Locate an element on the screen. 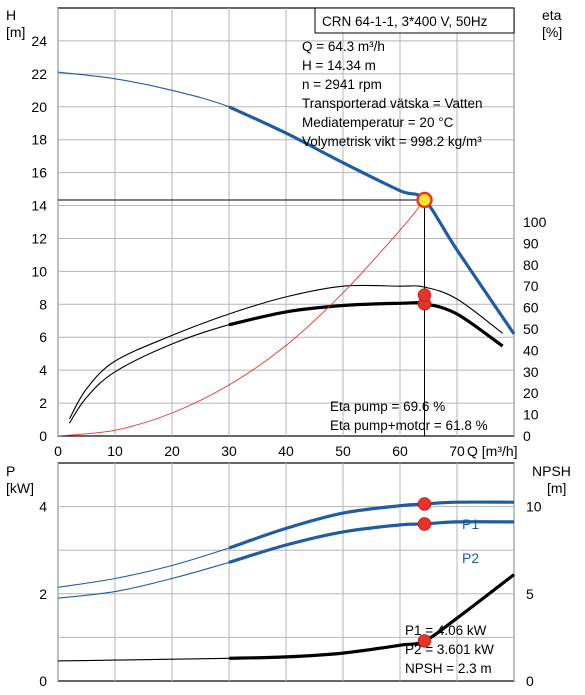 This screenshot has height=695, width=585. npsh-curve-operating-range-line is located at coordinates (371, 616).